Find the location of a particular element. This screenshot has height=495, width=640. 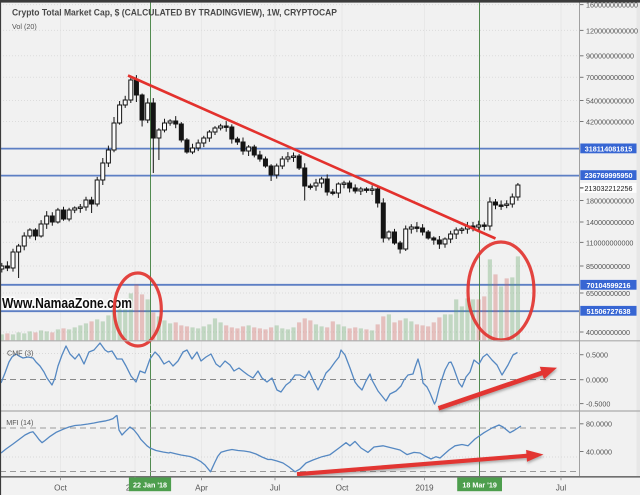

svg-text: 236769995950 is located at coordinates (609, 175).